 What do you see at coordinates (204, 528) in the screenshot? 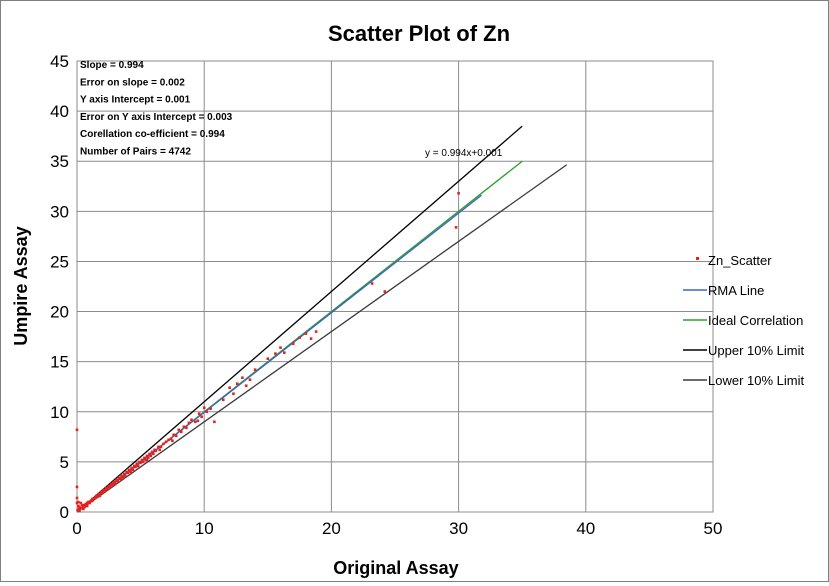
I see `x-tick-label: 10` at bounding box center [204, 528].